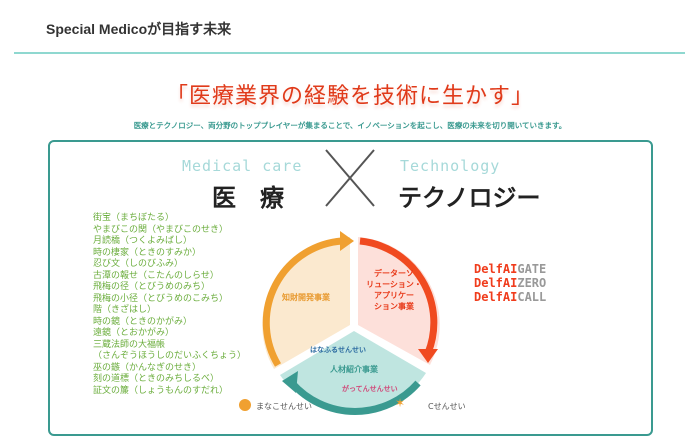 This screenshot has width=700, height=447. I want to click on data-label-line: リューション・, so click(394, 284).